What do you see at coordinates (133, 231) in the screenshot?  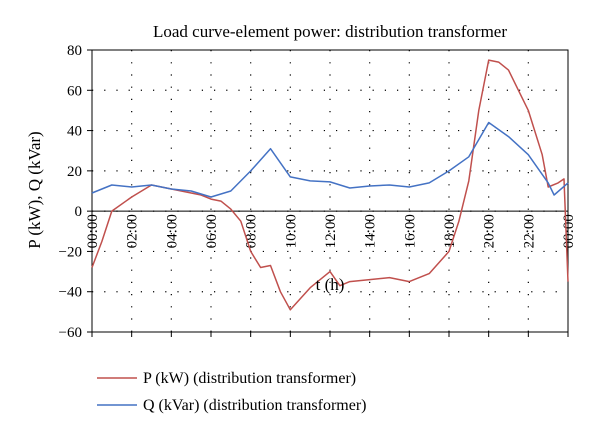 I see `x-tick-label: 02:00` at bounding box center [133, 231].